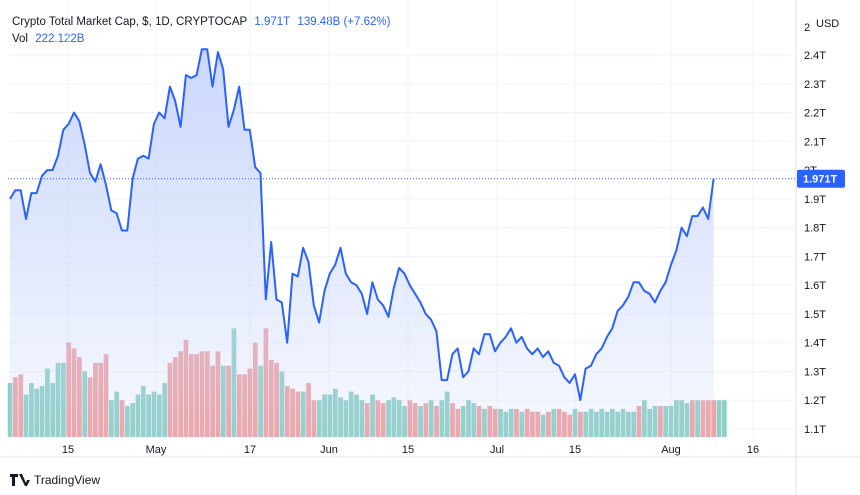 Image resolution: width=860 pixels, height=495 pixels. I want to click on brand-name: TradingView, so click(67, 480).